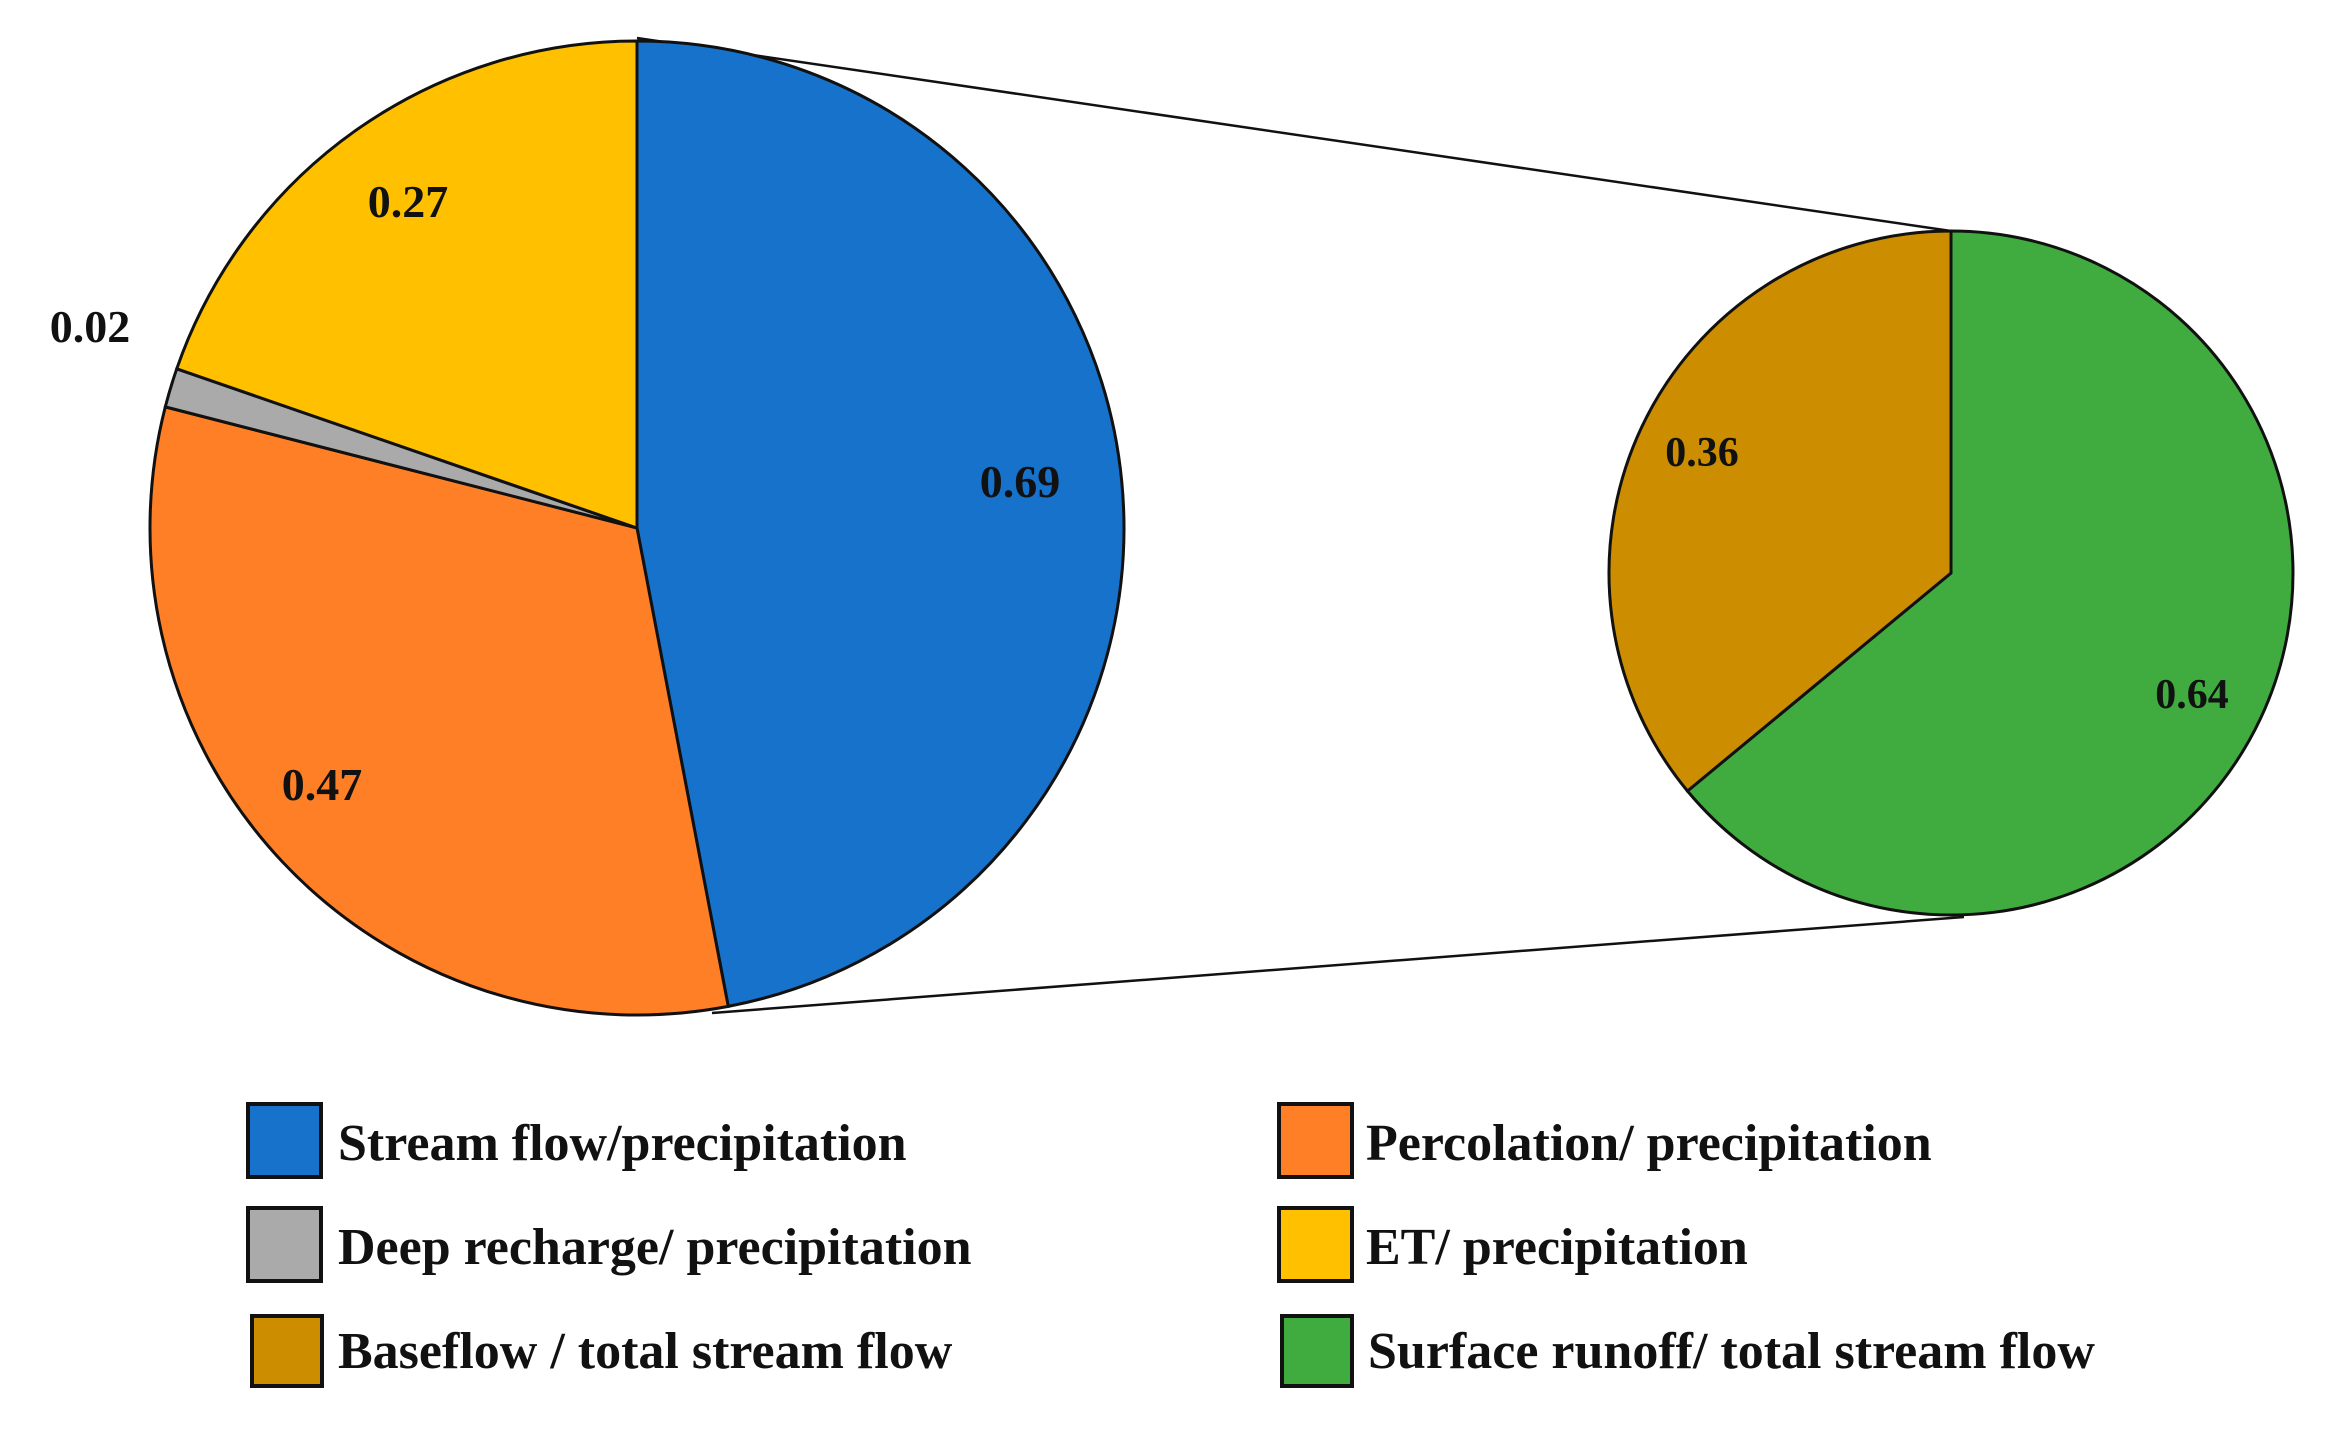 This screenshot has height=1450, width=2331. I want to click on legend-text-stream-flow: Stream flow/precipitation, so click(622, 1143).